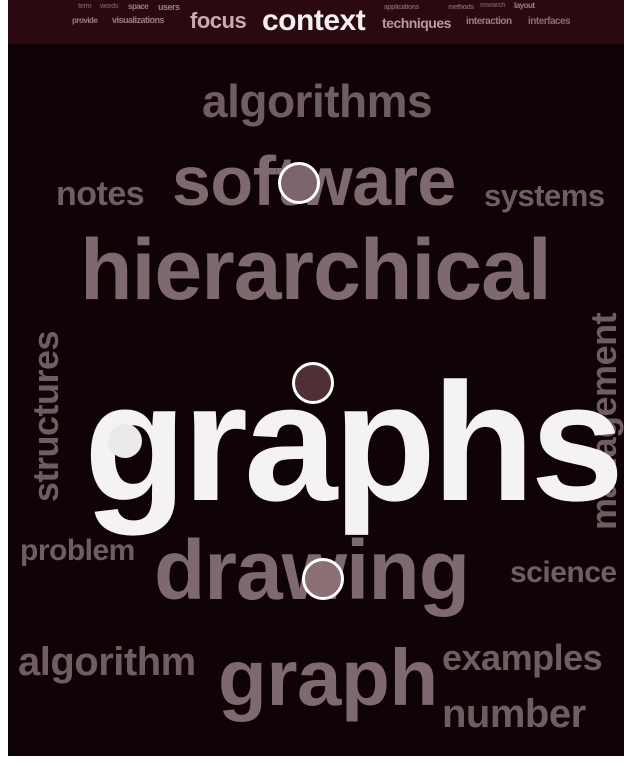  I want to click on tag-algorithms: algorithms, so click(317, 101).